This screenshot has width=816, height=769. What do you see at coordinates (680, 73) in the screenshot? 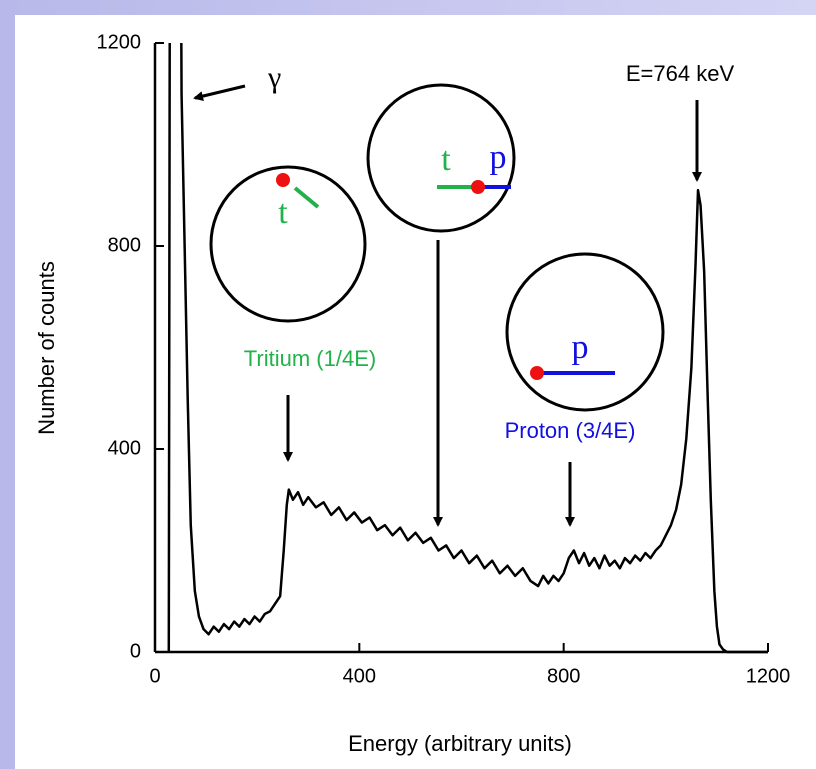
I see `annotation: E=764 keV` at bounding box center [680, 73].